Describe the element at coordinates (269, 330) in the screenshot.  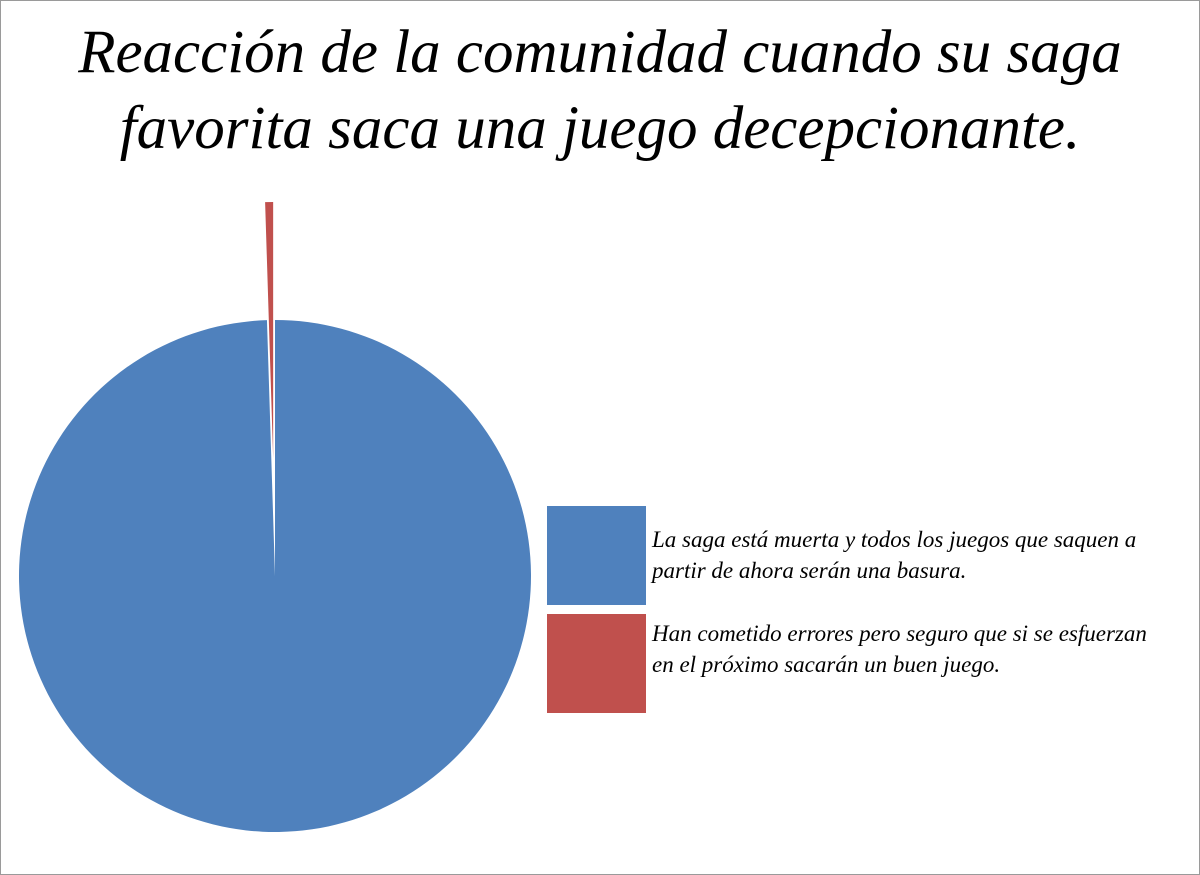
I see `pie-slice` at that location.